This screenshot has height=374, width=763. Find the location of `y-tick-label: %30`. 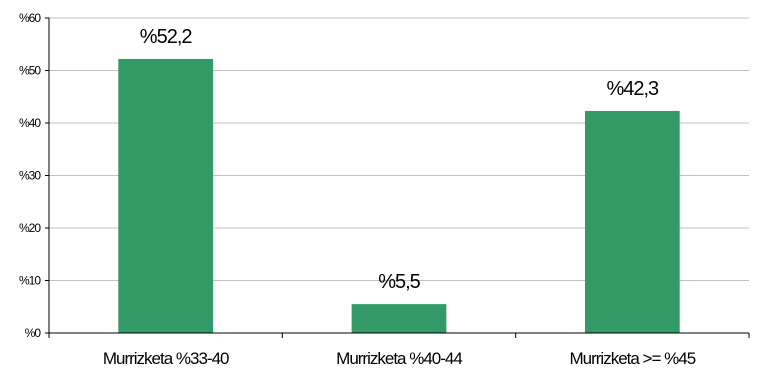

y-tick-label: %30 is located at coordinates (30, 176).